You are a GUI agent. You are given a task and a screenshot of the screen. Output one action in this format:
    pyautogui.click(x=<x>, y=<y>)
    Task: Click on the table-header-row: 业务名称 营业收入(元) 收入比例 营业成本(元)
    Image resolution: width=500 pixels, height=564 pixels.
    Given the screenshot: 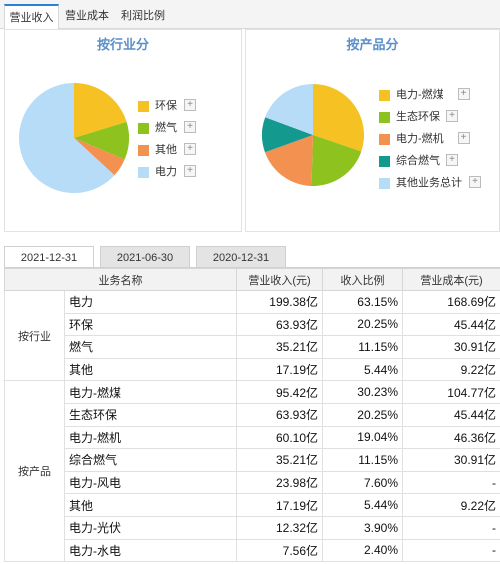 What is the action you would take?
    pyautogui.click(x=252, y=279)
    